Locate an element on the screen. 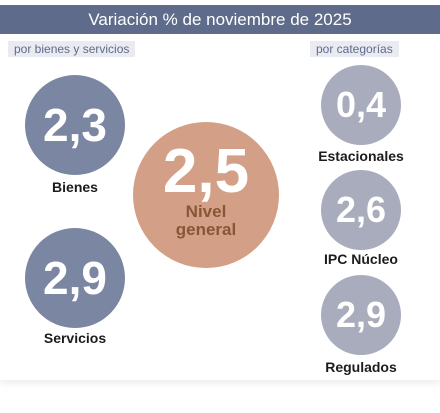 This screenshot has width=440, height=413. item-label: Servicios is located at coordinates (75, 338).